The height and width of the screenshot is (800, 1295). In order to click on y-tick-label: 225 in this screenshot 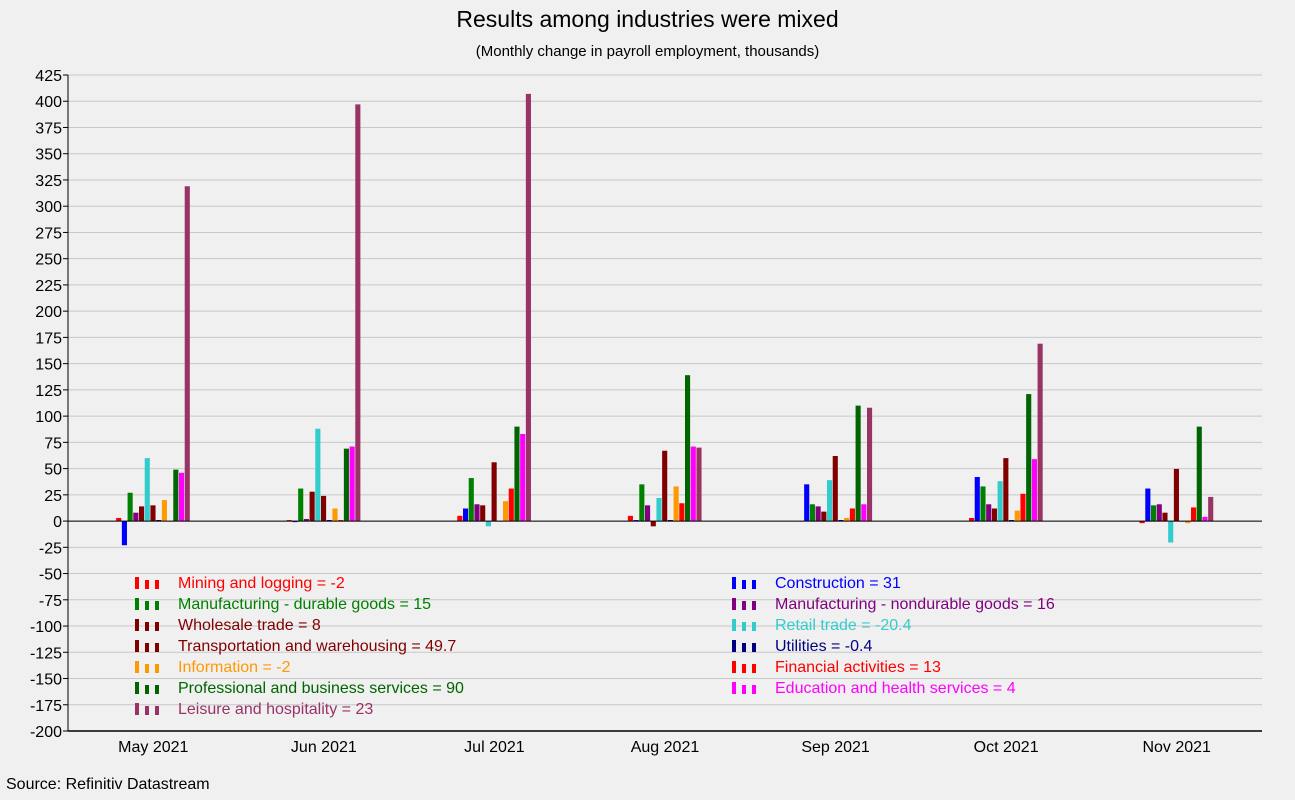, I will do `click(48, 286)`.